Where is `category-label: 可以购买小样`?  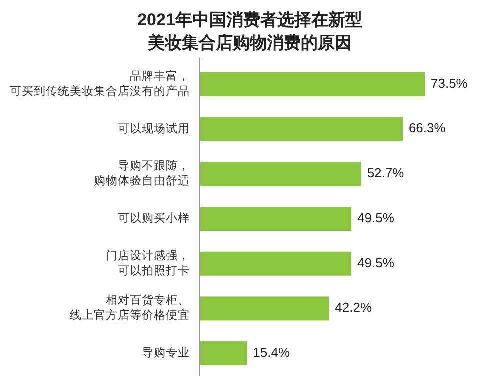 category-label: 可以购买小样 is located at coordinates (154, 219).